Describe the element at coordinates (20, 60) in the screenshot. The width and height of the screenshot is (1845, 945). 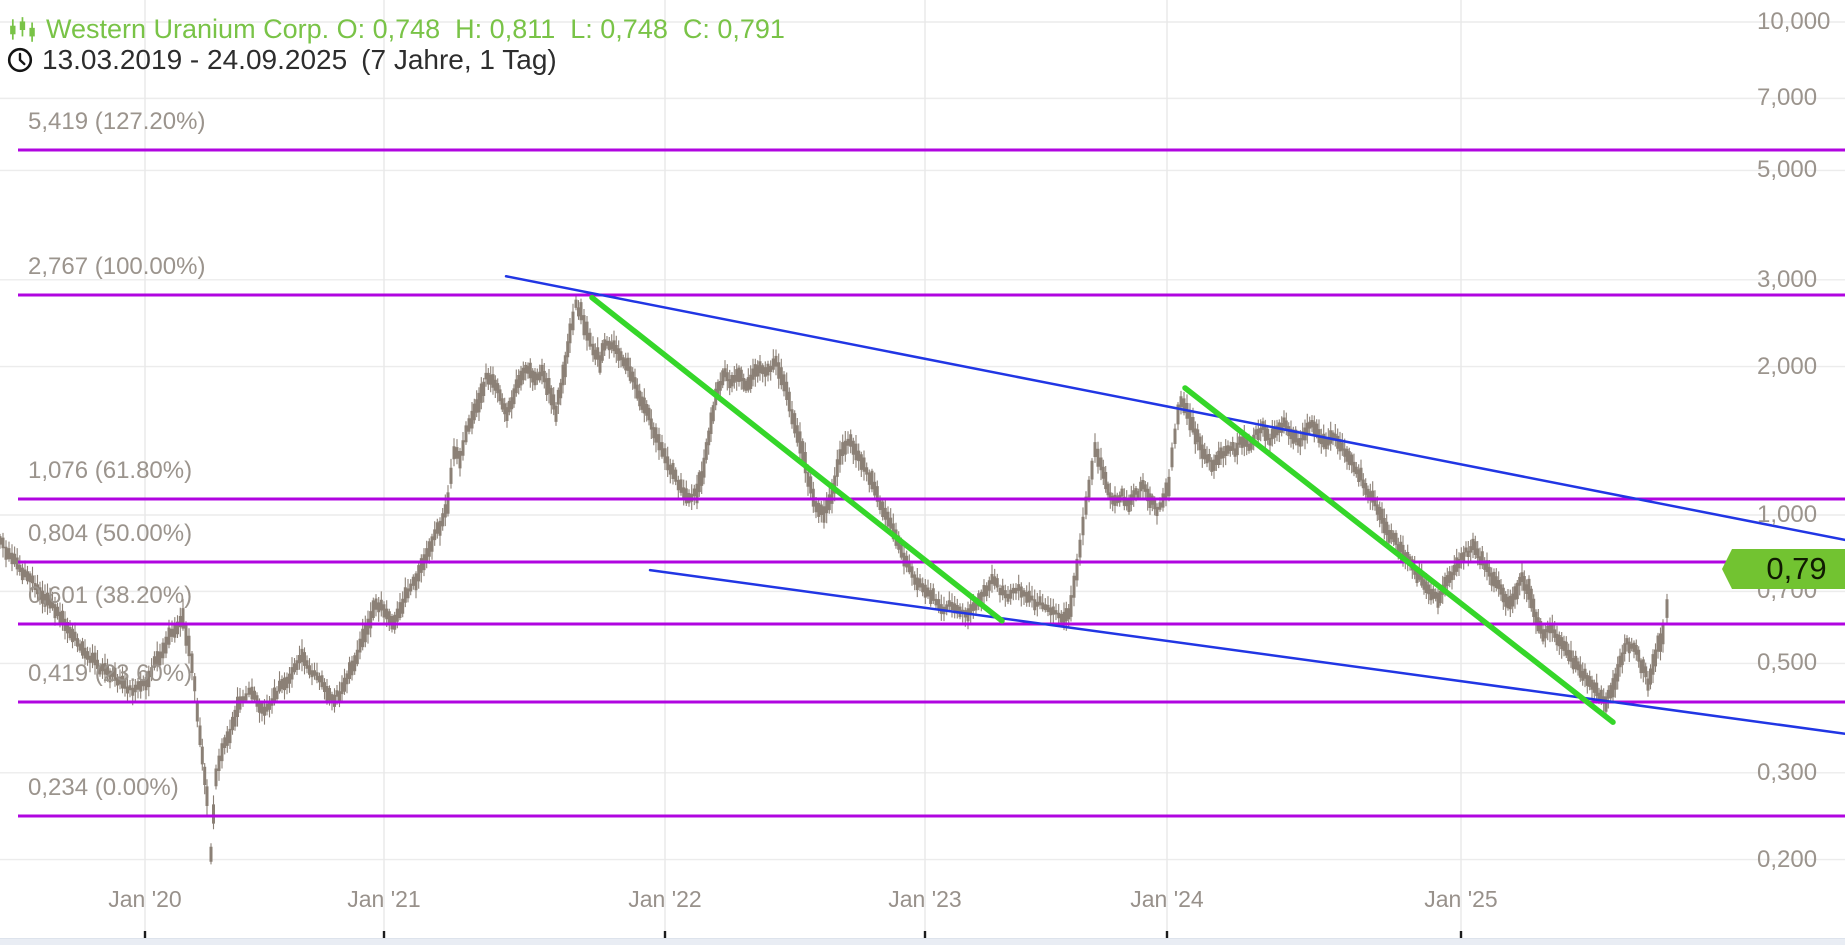
I see `clock-icon` at that location.